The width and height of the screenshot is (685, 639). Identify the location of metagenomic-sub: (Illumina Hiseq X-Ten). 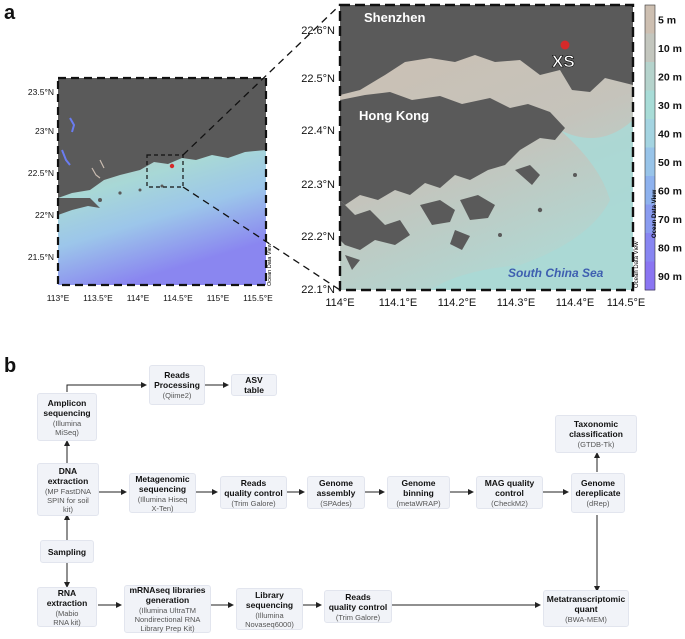
(162, 503).